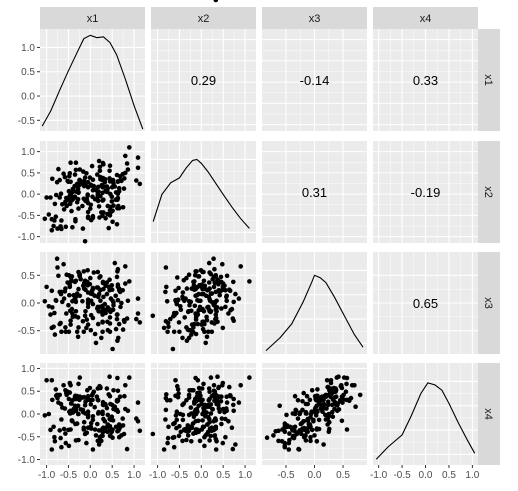 The width and height of the screenshot is (518, 491). Describe the element at coordinates (425, 421) in the screenshot. I see `density-curve-x4` at that location.